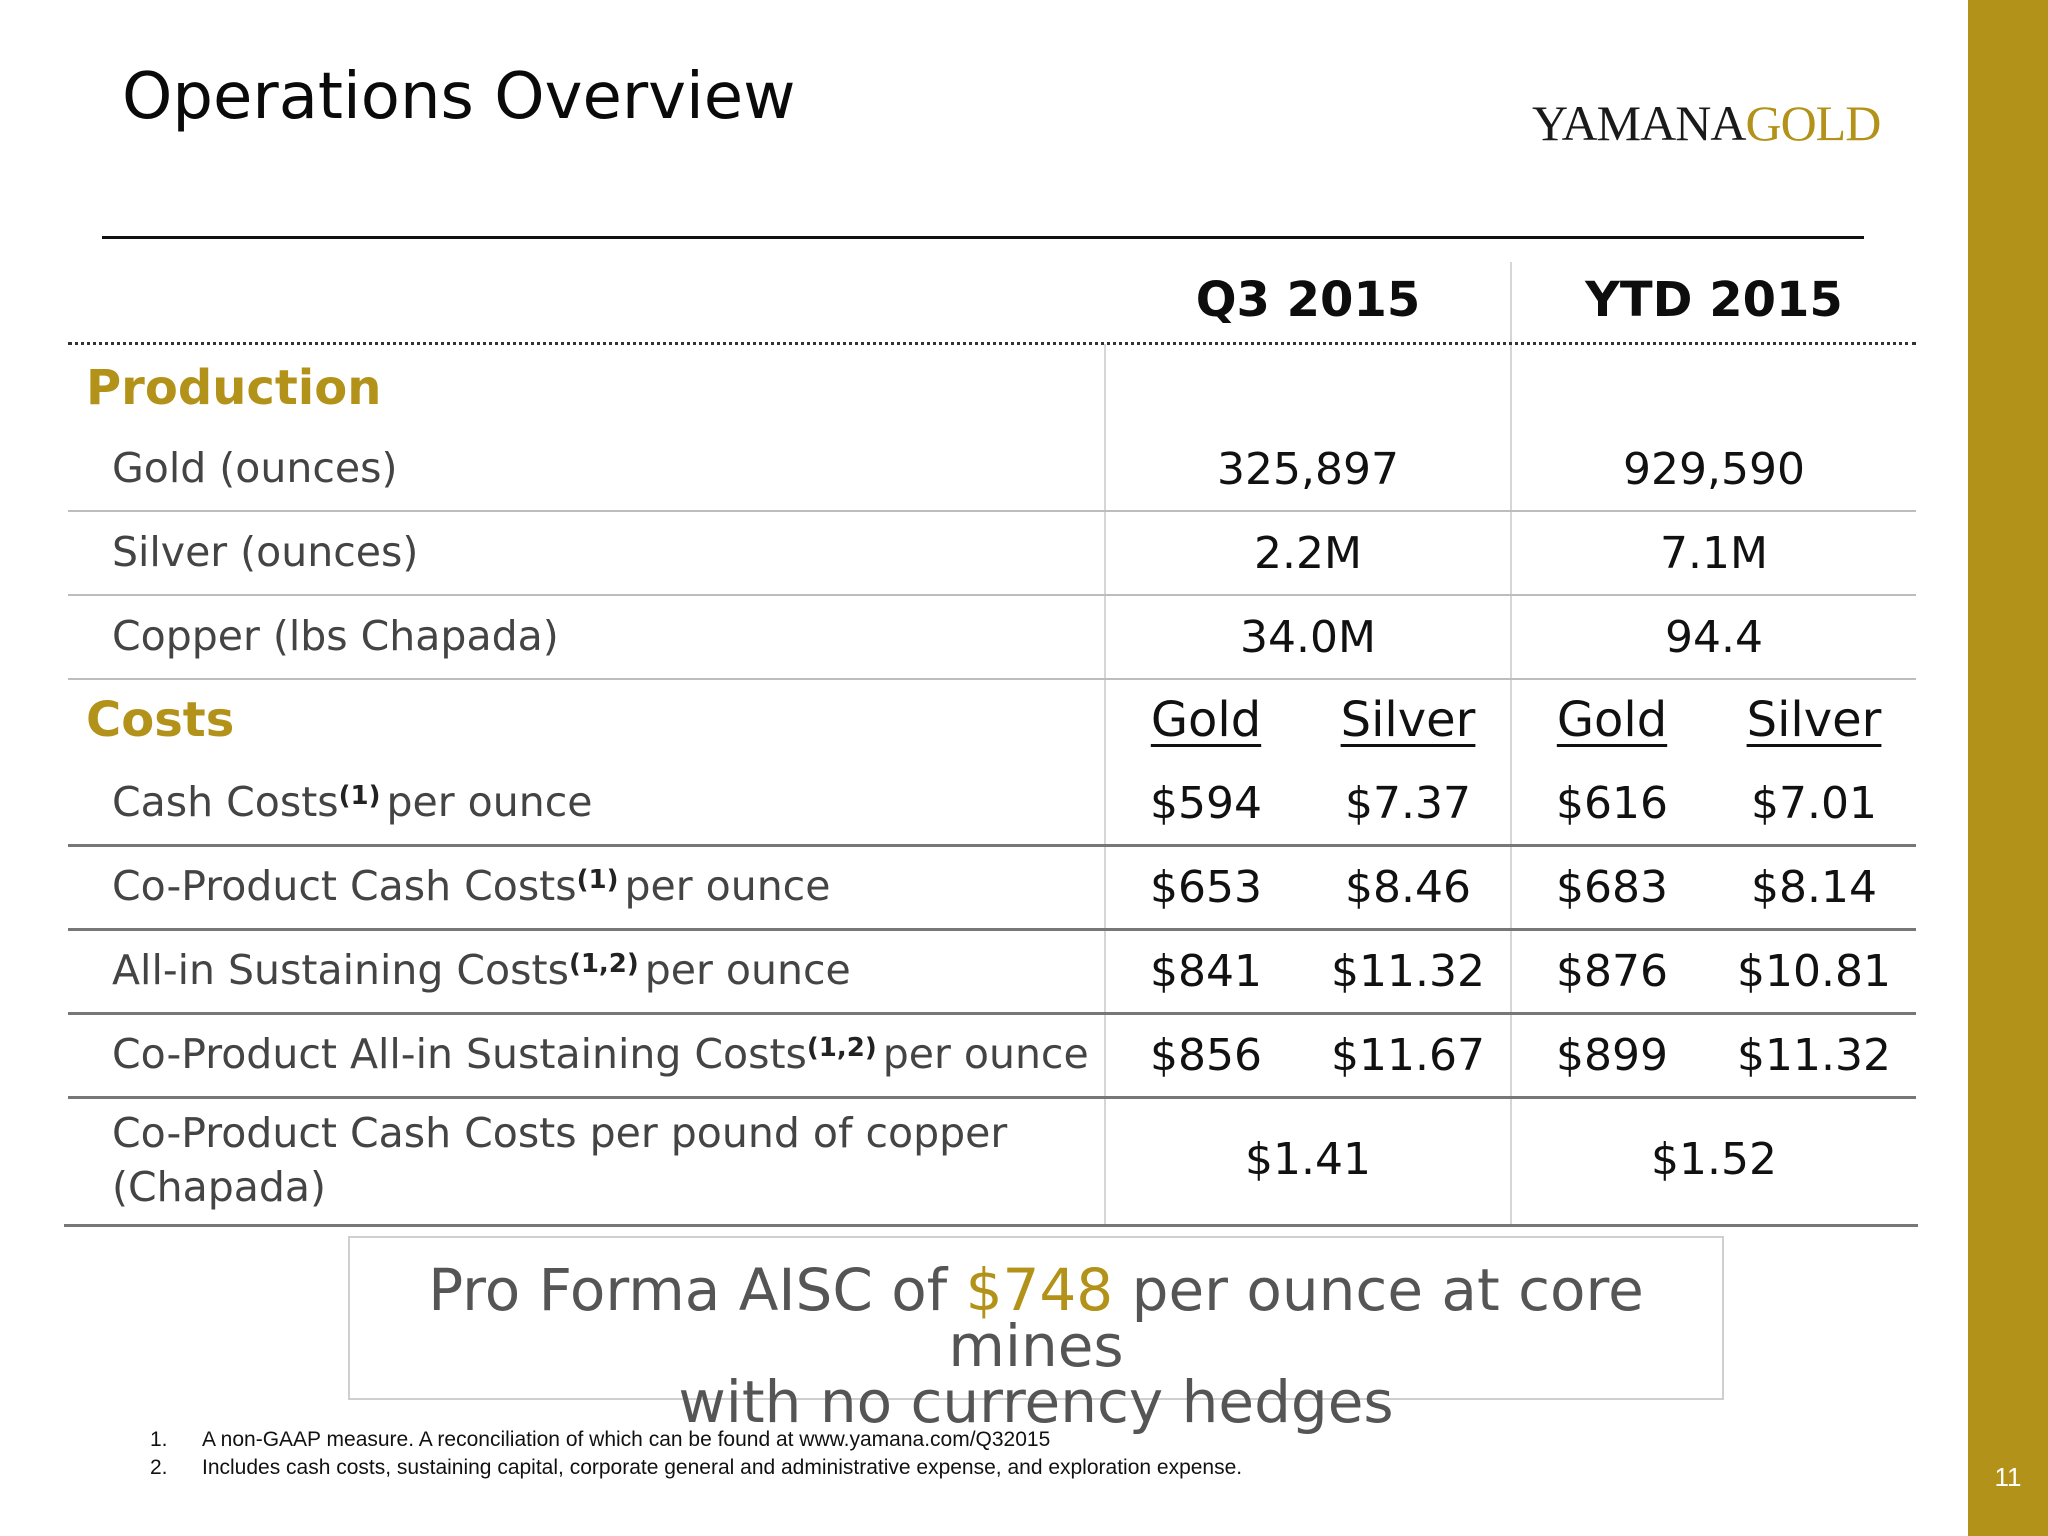 The width and height of the screenshot is (2048, 1536). What do you see at coordinates (1036, 1402) in the screenshot?
I see `callout-line-2: with no currency hedges` at bounding box center [1036, 1402].